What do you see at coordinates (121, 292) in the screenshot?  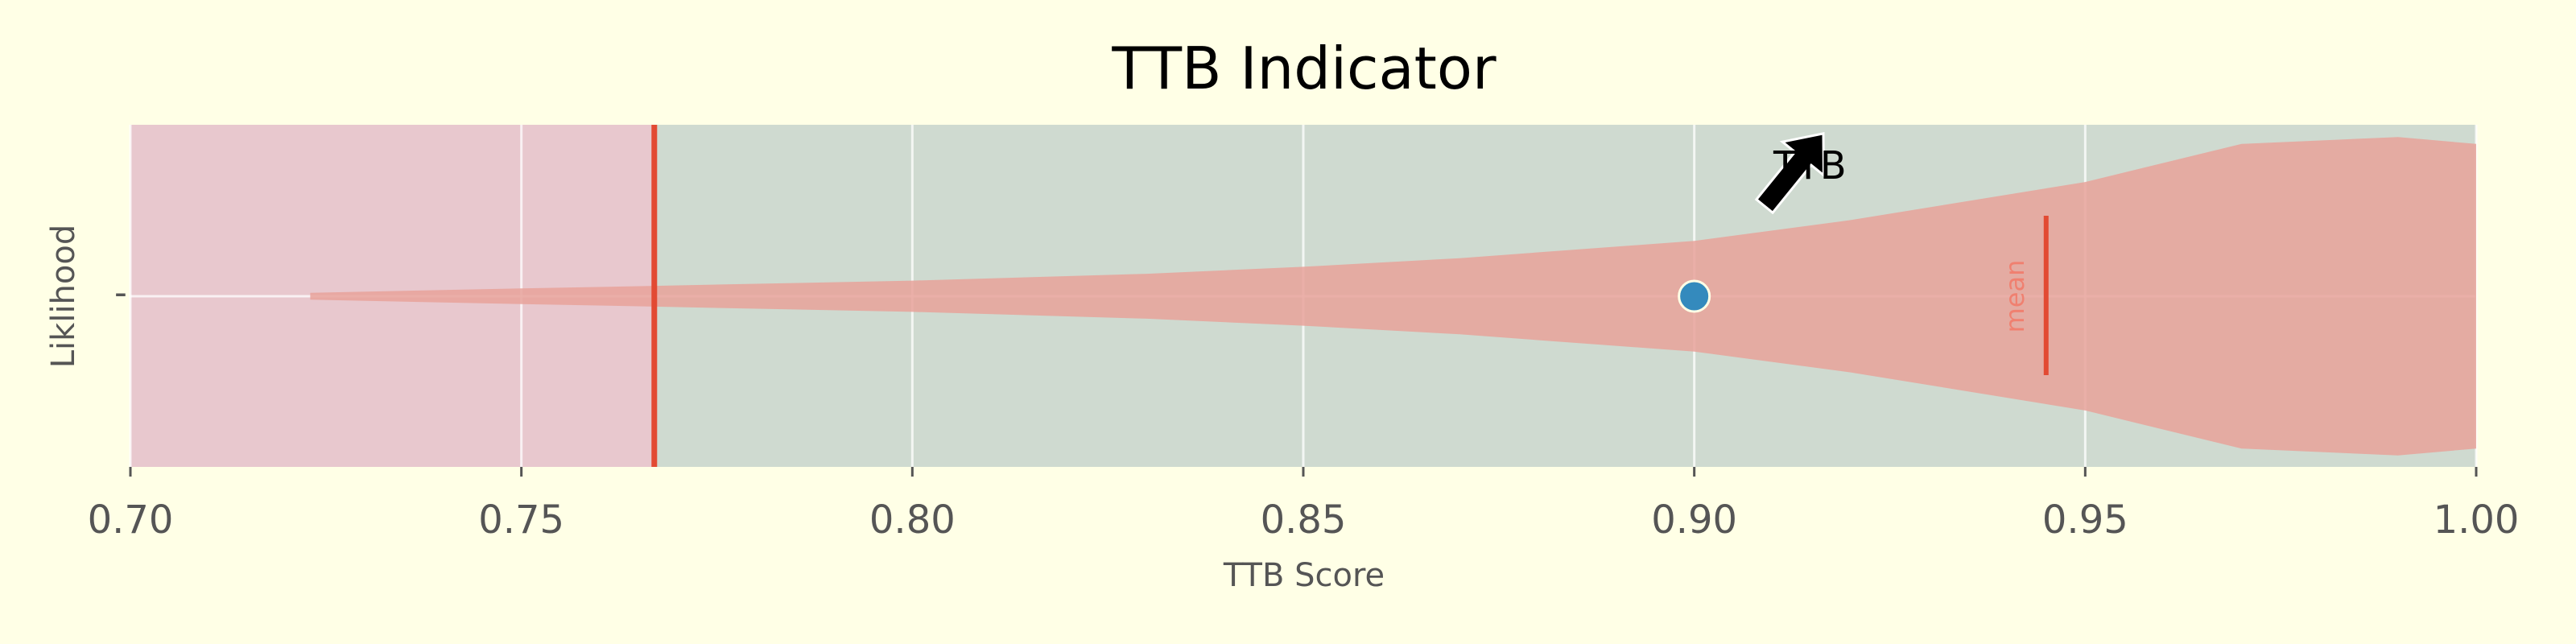 I see `y-tick-label: -` at bounding box center [121, 292].